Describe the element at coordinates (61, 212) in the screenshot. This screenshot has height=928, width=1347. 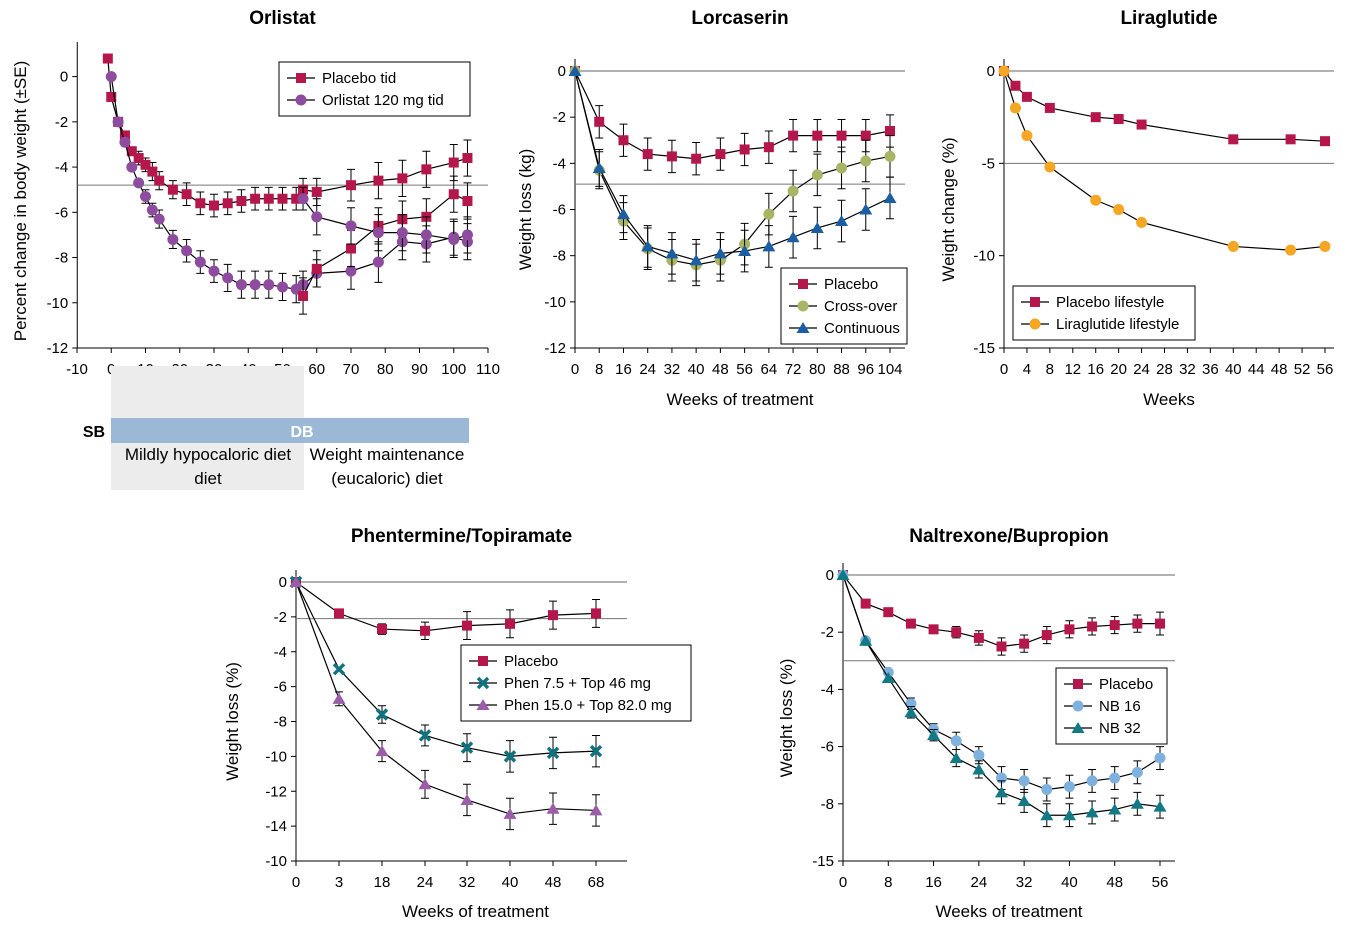
I see `y-tick-label: -6` at that location.